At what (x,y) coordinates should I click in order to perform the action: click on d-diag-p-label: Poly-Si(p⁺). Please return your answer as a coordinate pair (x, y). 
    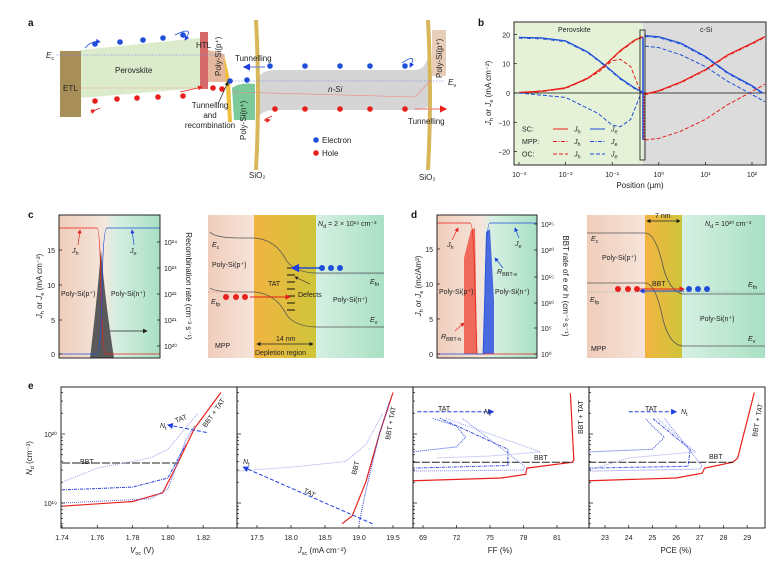
    Looking at the image, I should click on (619, 258).